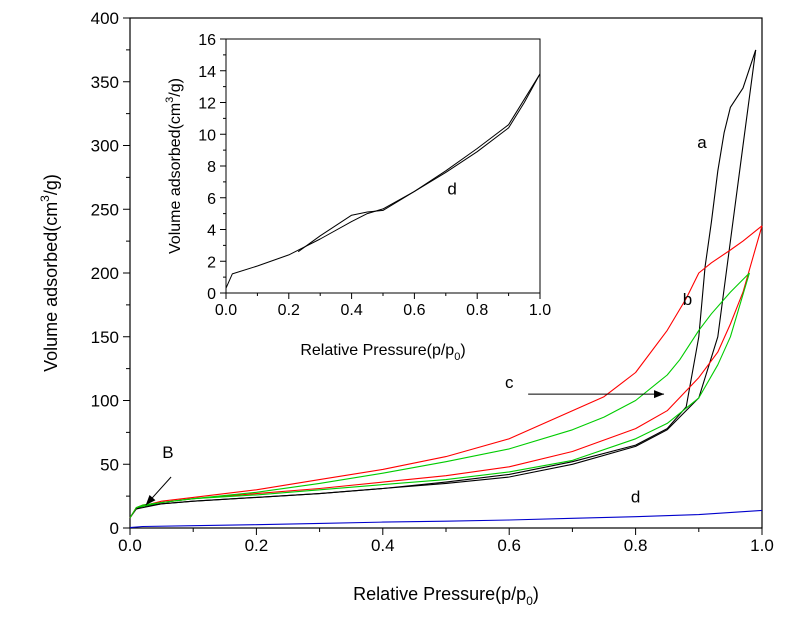  I want to click on main-y-tick-label: 250, so click(105, 209).